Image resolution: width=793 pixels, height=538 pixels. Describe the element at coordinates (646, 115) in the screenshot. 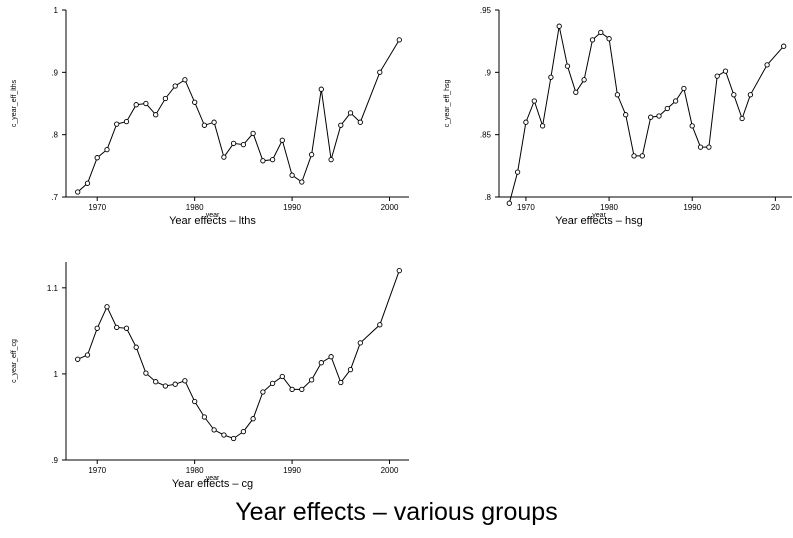

I see `series-line-hsg` at that location.